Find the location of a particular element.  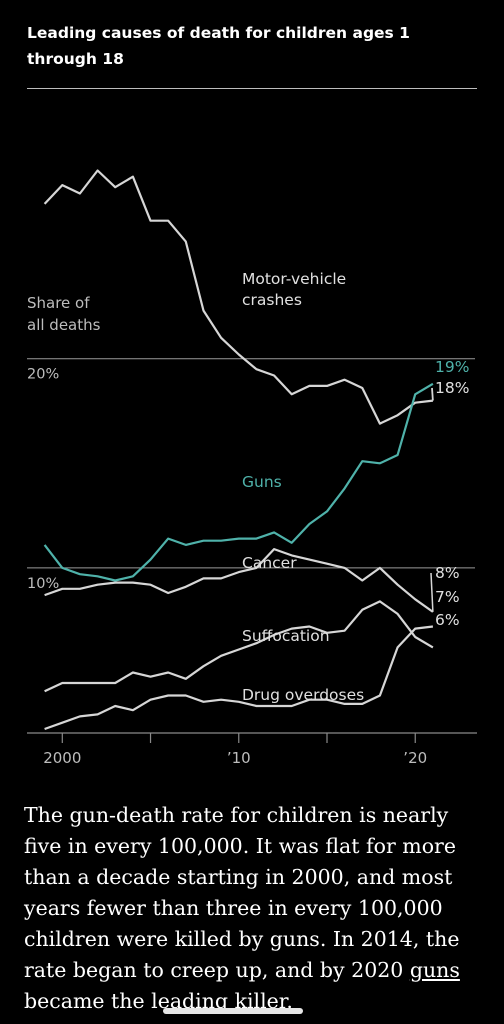

y-axis-title-line-2: all deaths is located at coordinates (64, 325).